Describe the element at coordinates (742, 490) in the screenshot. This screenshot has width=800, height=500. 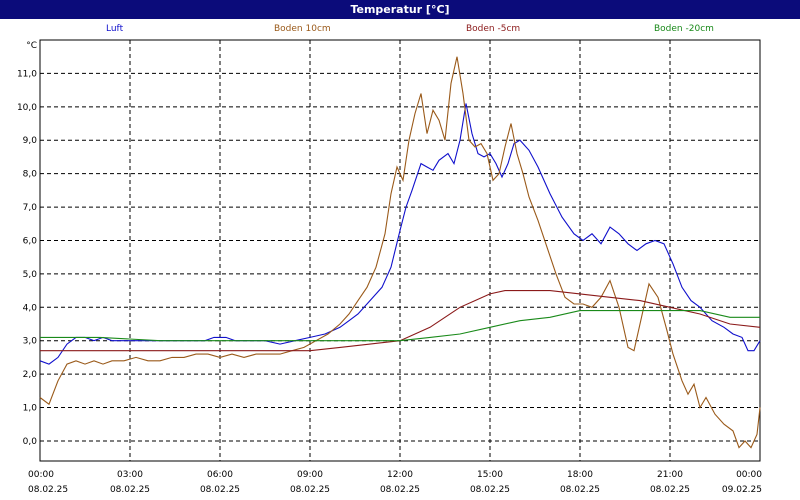
I see `x-tick-date-label: 09.02.25` at that location.